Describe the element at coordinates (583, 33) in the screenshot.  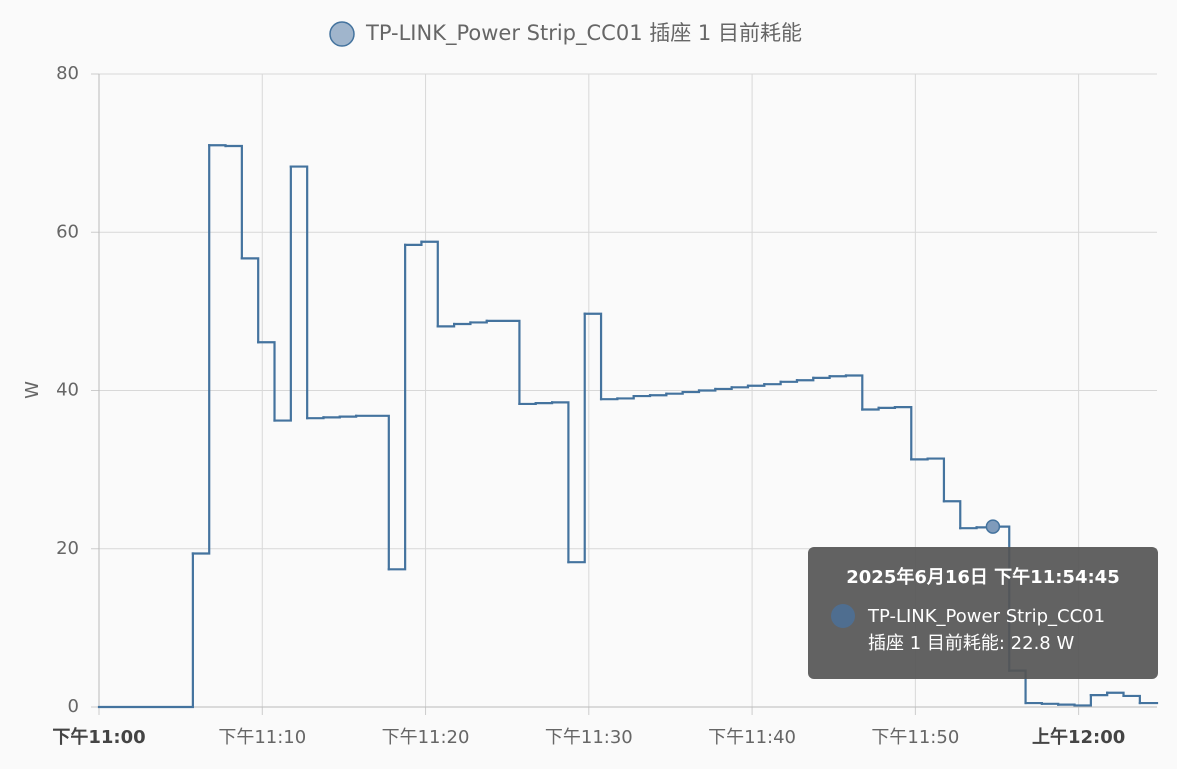
I see `legend-label: TP-LINK_Power Strip_CC01 插座 1 目前耗能` at that location.